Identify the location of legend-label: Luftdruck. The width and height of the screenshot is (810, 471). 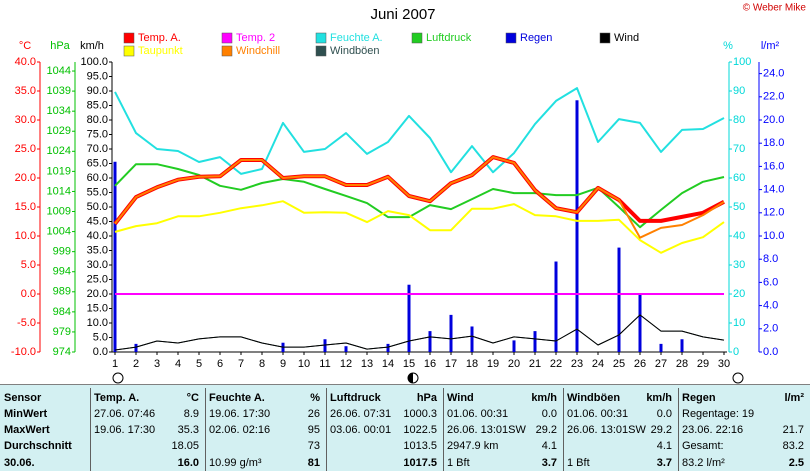
(449, 38).